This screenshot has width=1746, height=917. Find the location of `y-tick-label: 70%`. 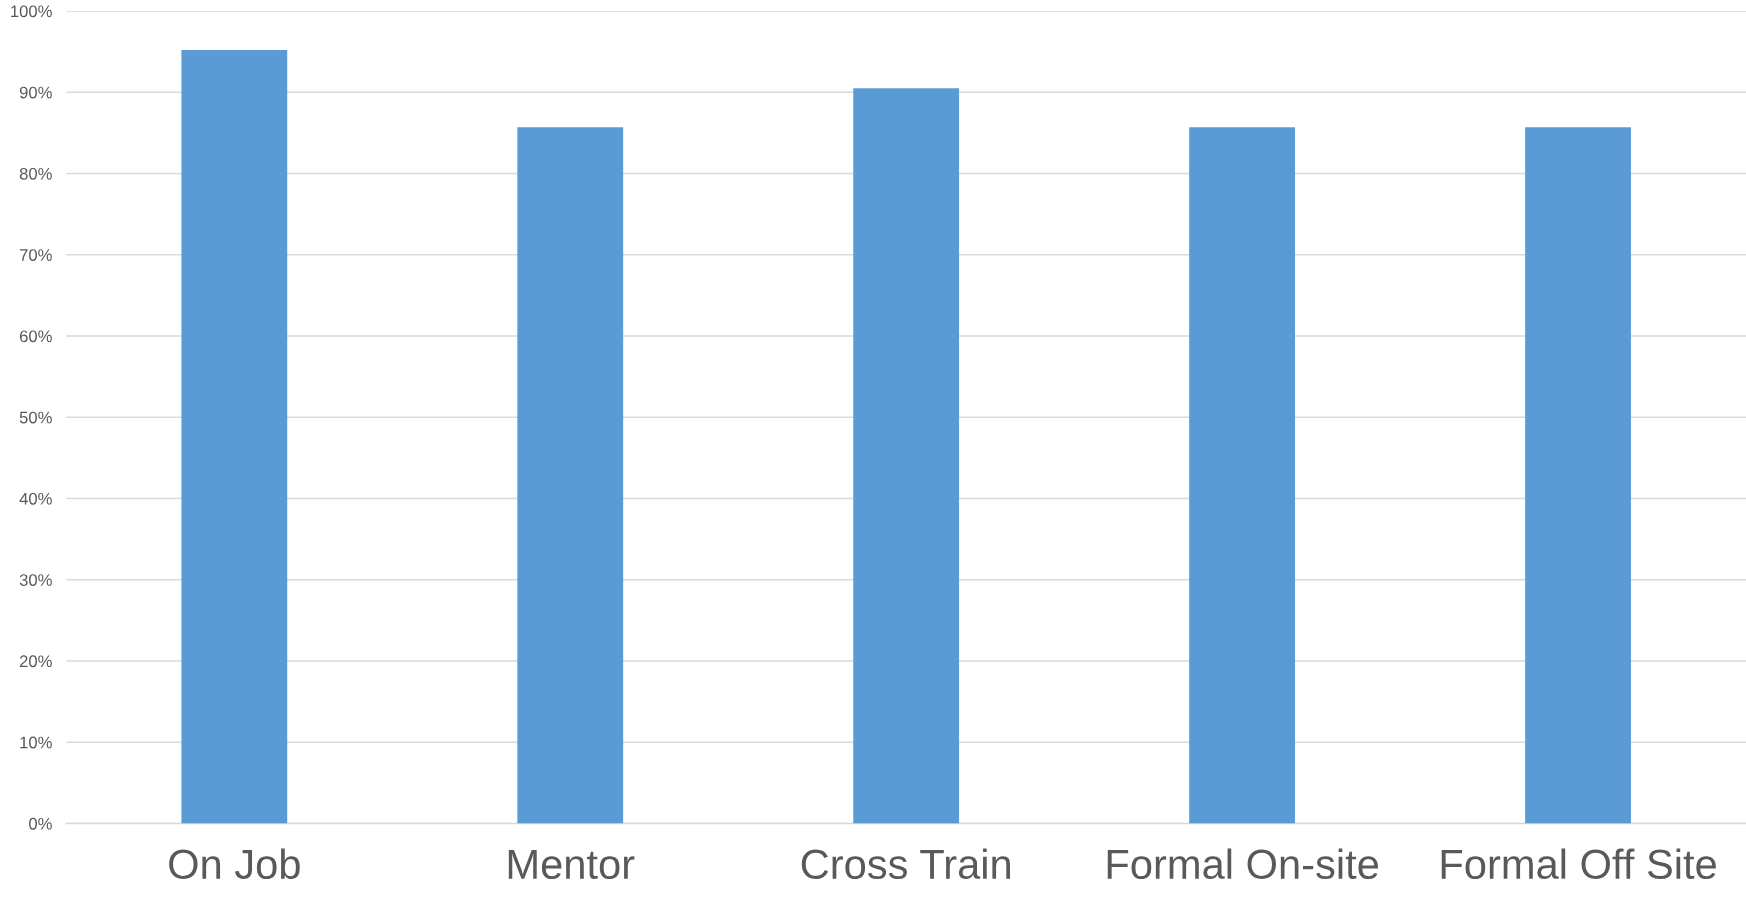

y-tick-label: 70% is located at coordinates (35, 255).